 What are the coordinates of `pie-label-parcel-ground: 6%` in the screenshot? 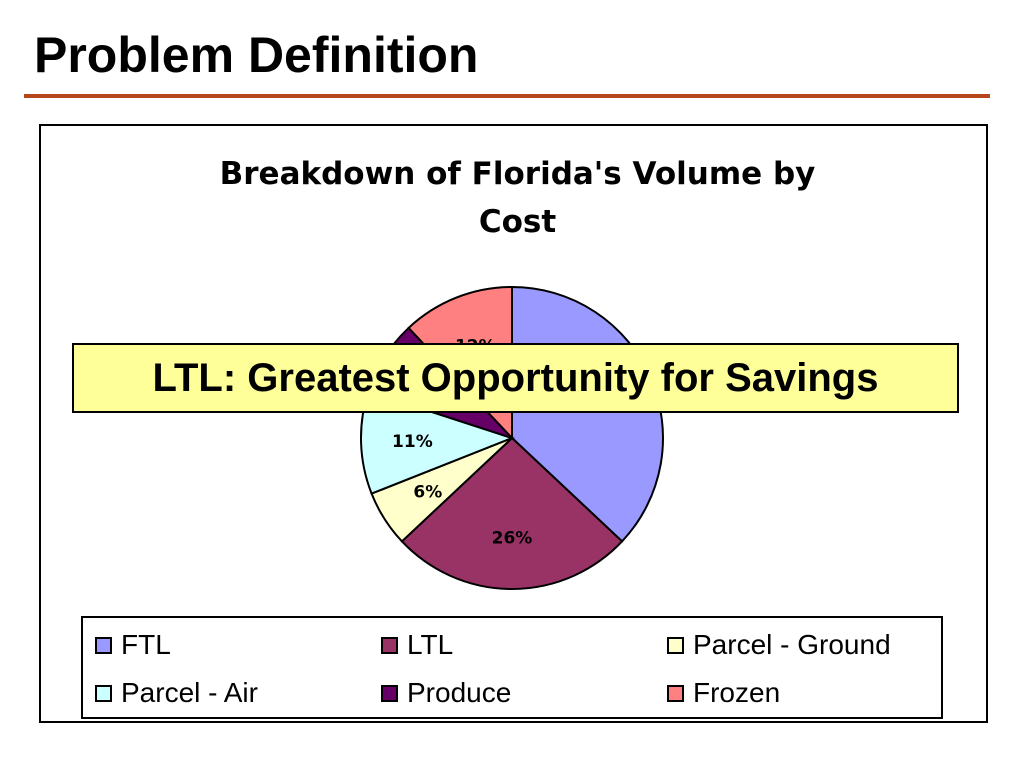 It's located at (427, 492).